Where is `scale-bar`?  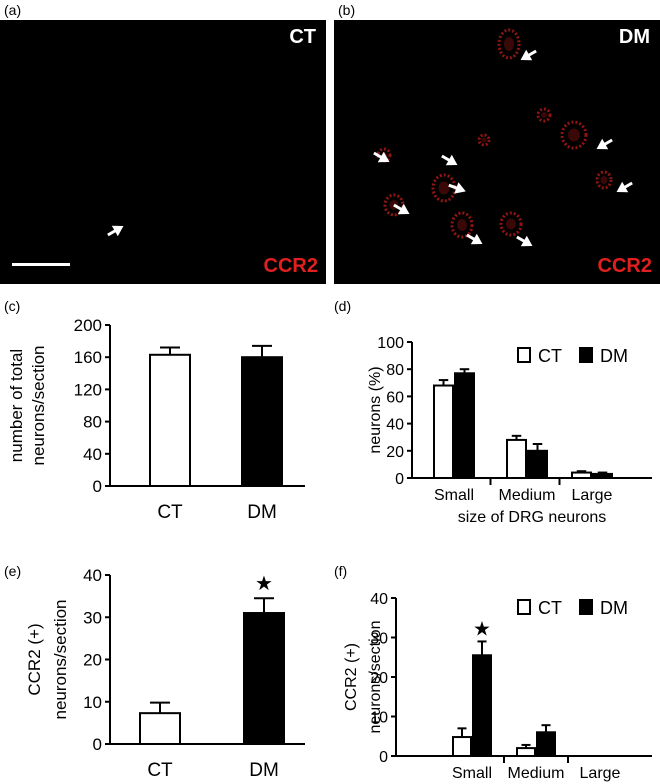 scale-bar is located at coordinates (41, 264).